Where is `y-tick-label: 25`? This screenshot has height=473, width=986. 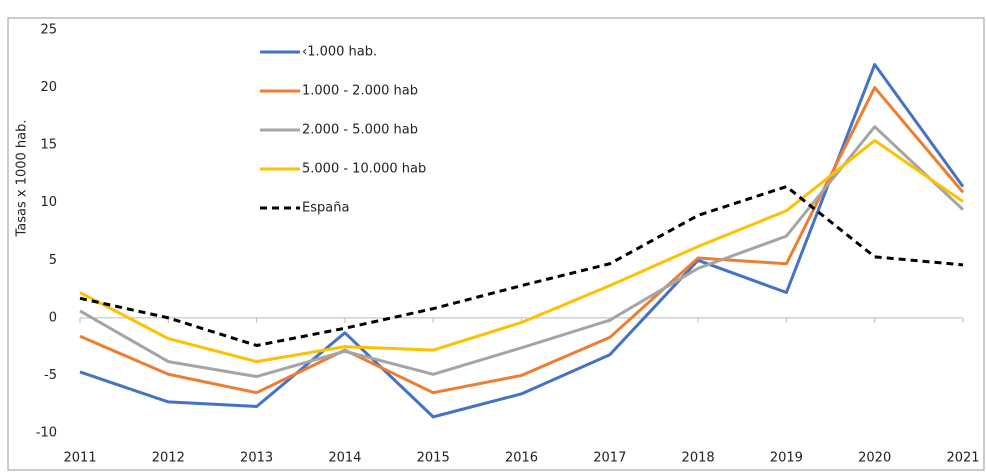 y-tick-label: 25 is located at coordinates (48, 30).